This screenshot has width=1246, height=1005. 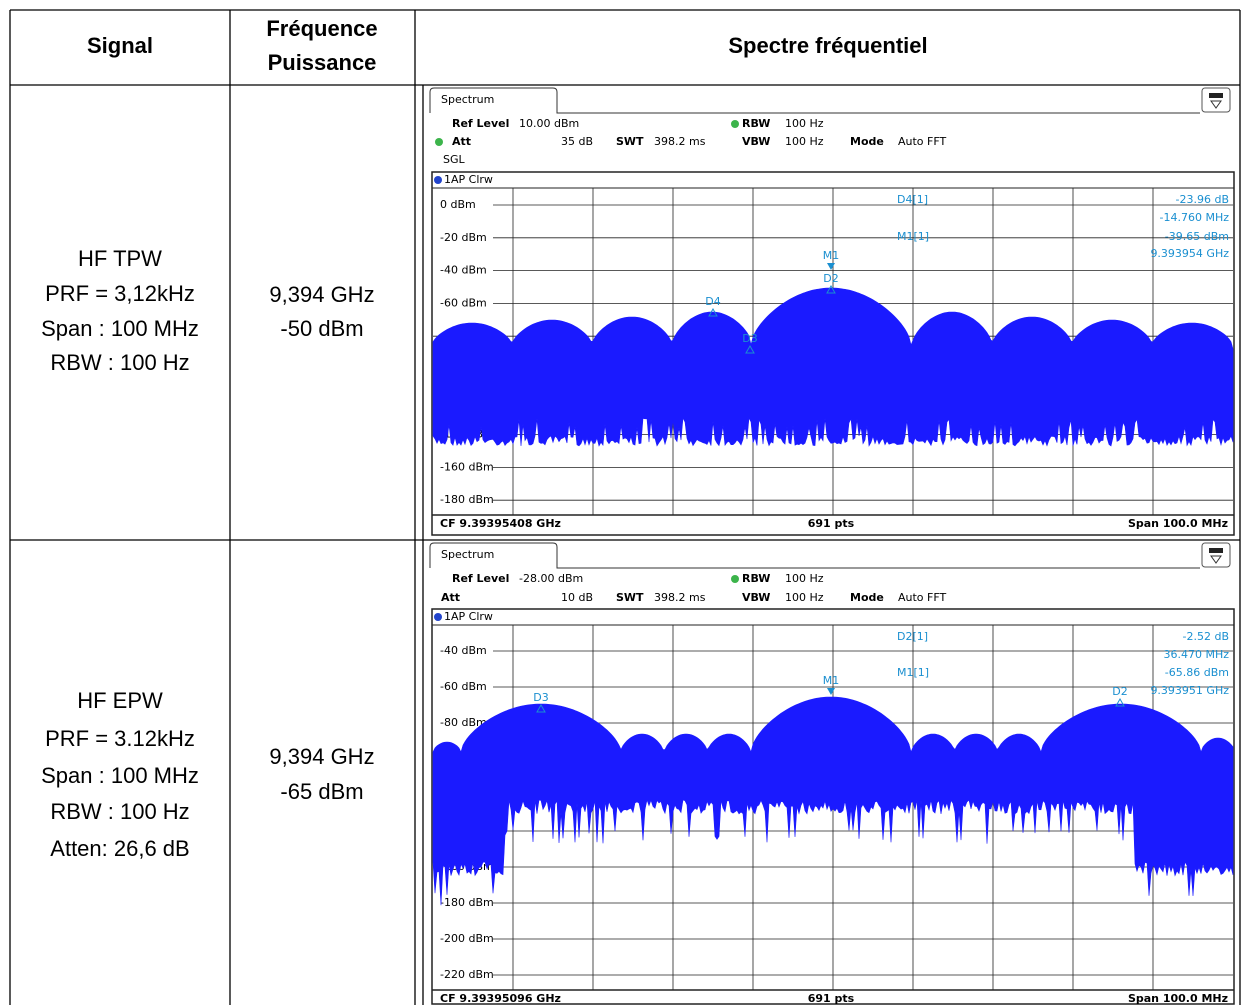 I want to click on ref-level: 10.00 dBm, so click(x=549, y=123).